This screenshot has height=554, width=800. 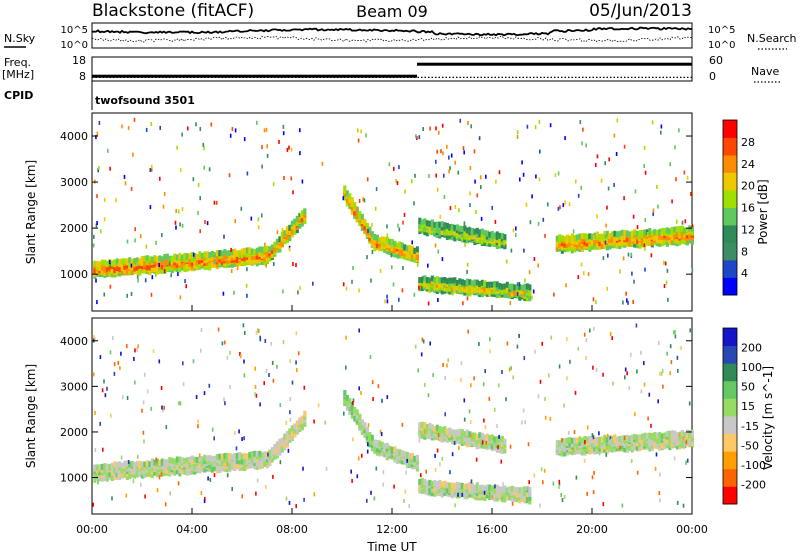 What do you see at coordinates (173, 11) in the screenshot?
I see `station-title: Blackstone (fitACF)` at bounding box center [173, 11].